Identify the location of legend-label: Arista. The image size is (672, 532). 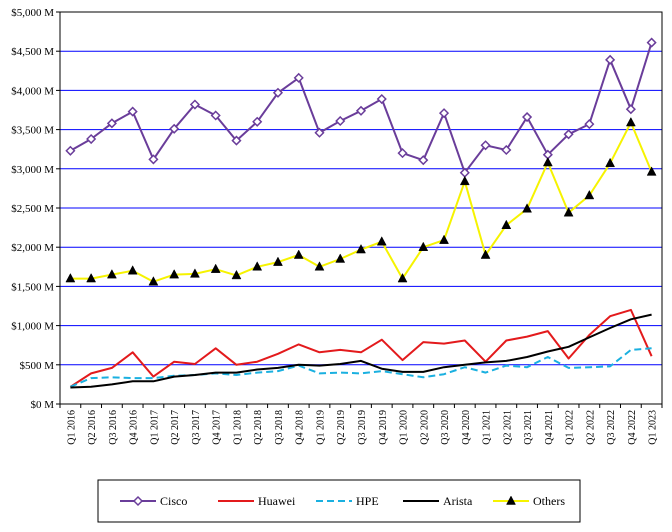
(458, 501).